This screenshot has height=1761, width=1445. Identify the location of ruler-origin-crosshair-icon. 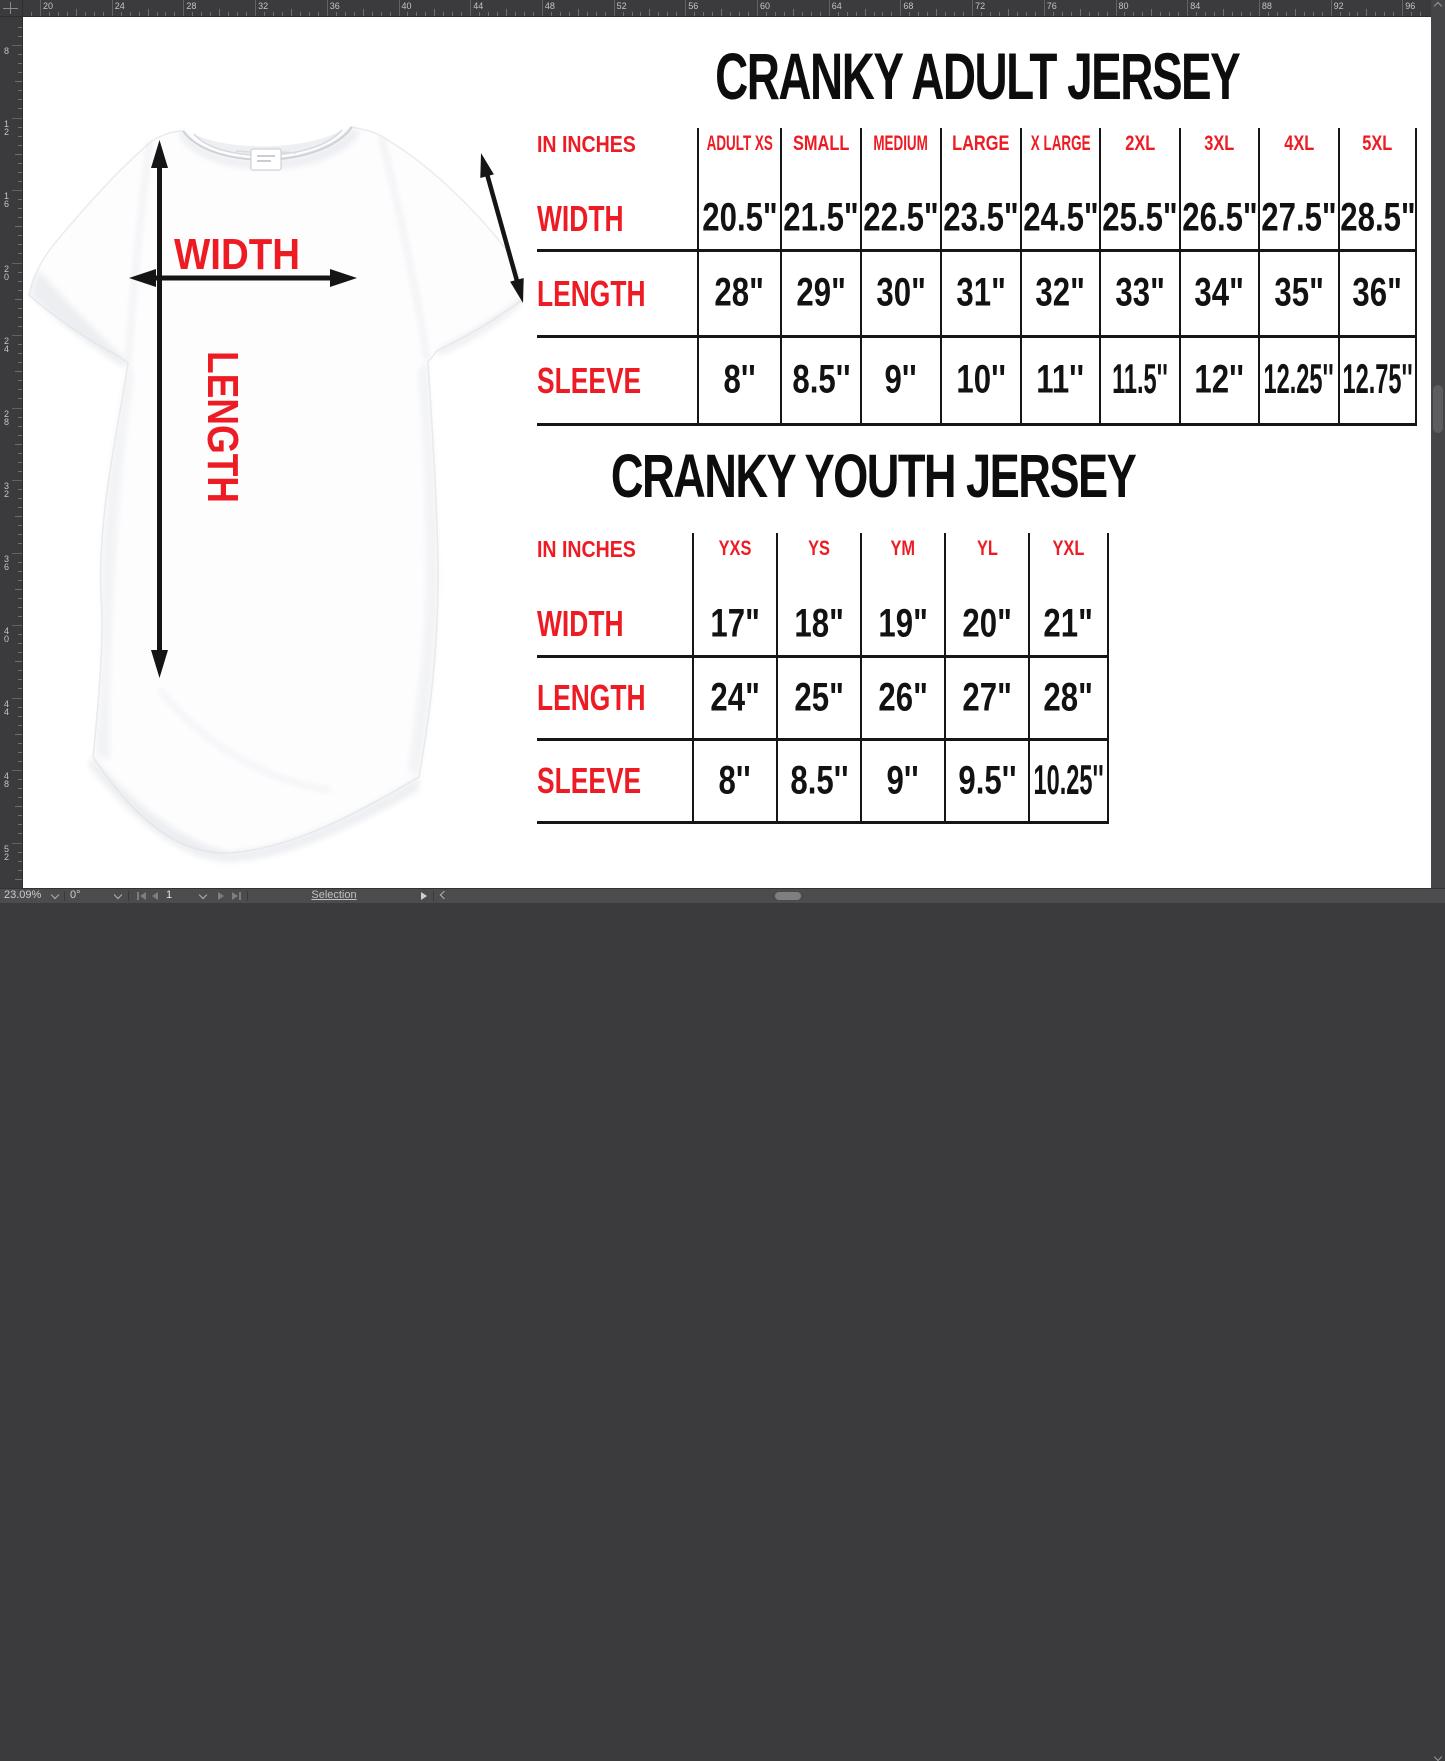
(11, 8).